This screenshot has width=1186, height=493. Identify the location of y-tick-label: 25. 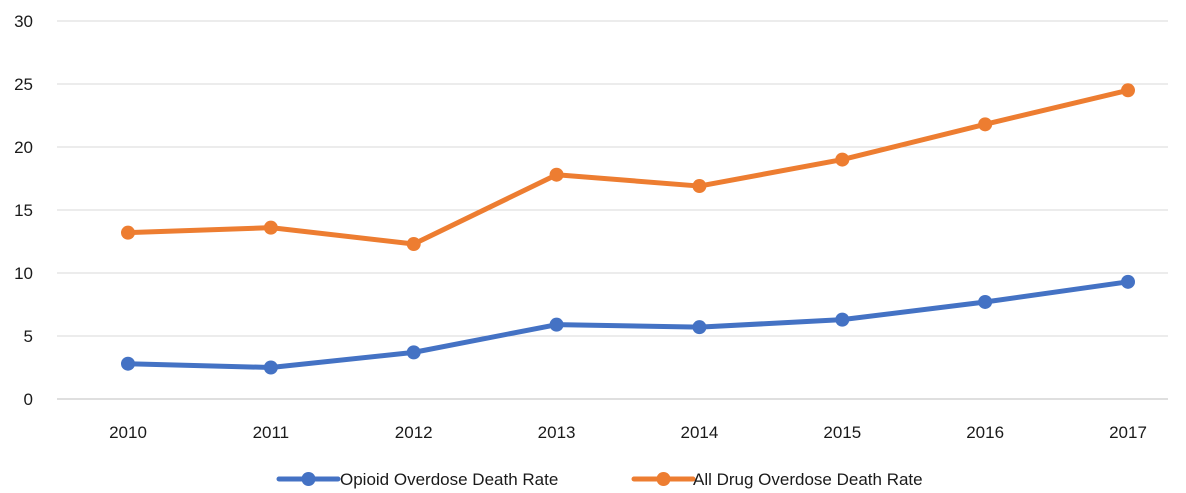
(23, 84).